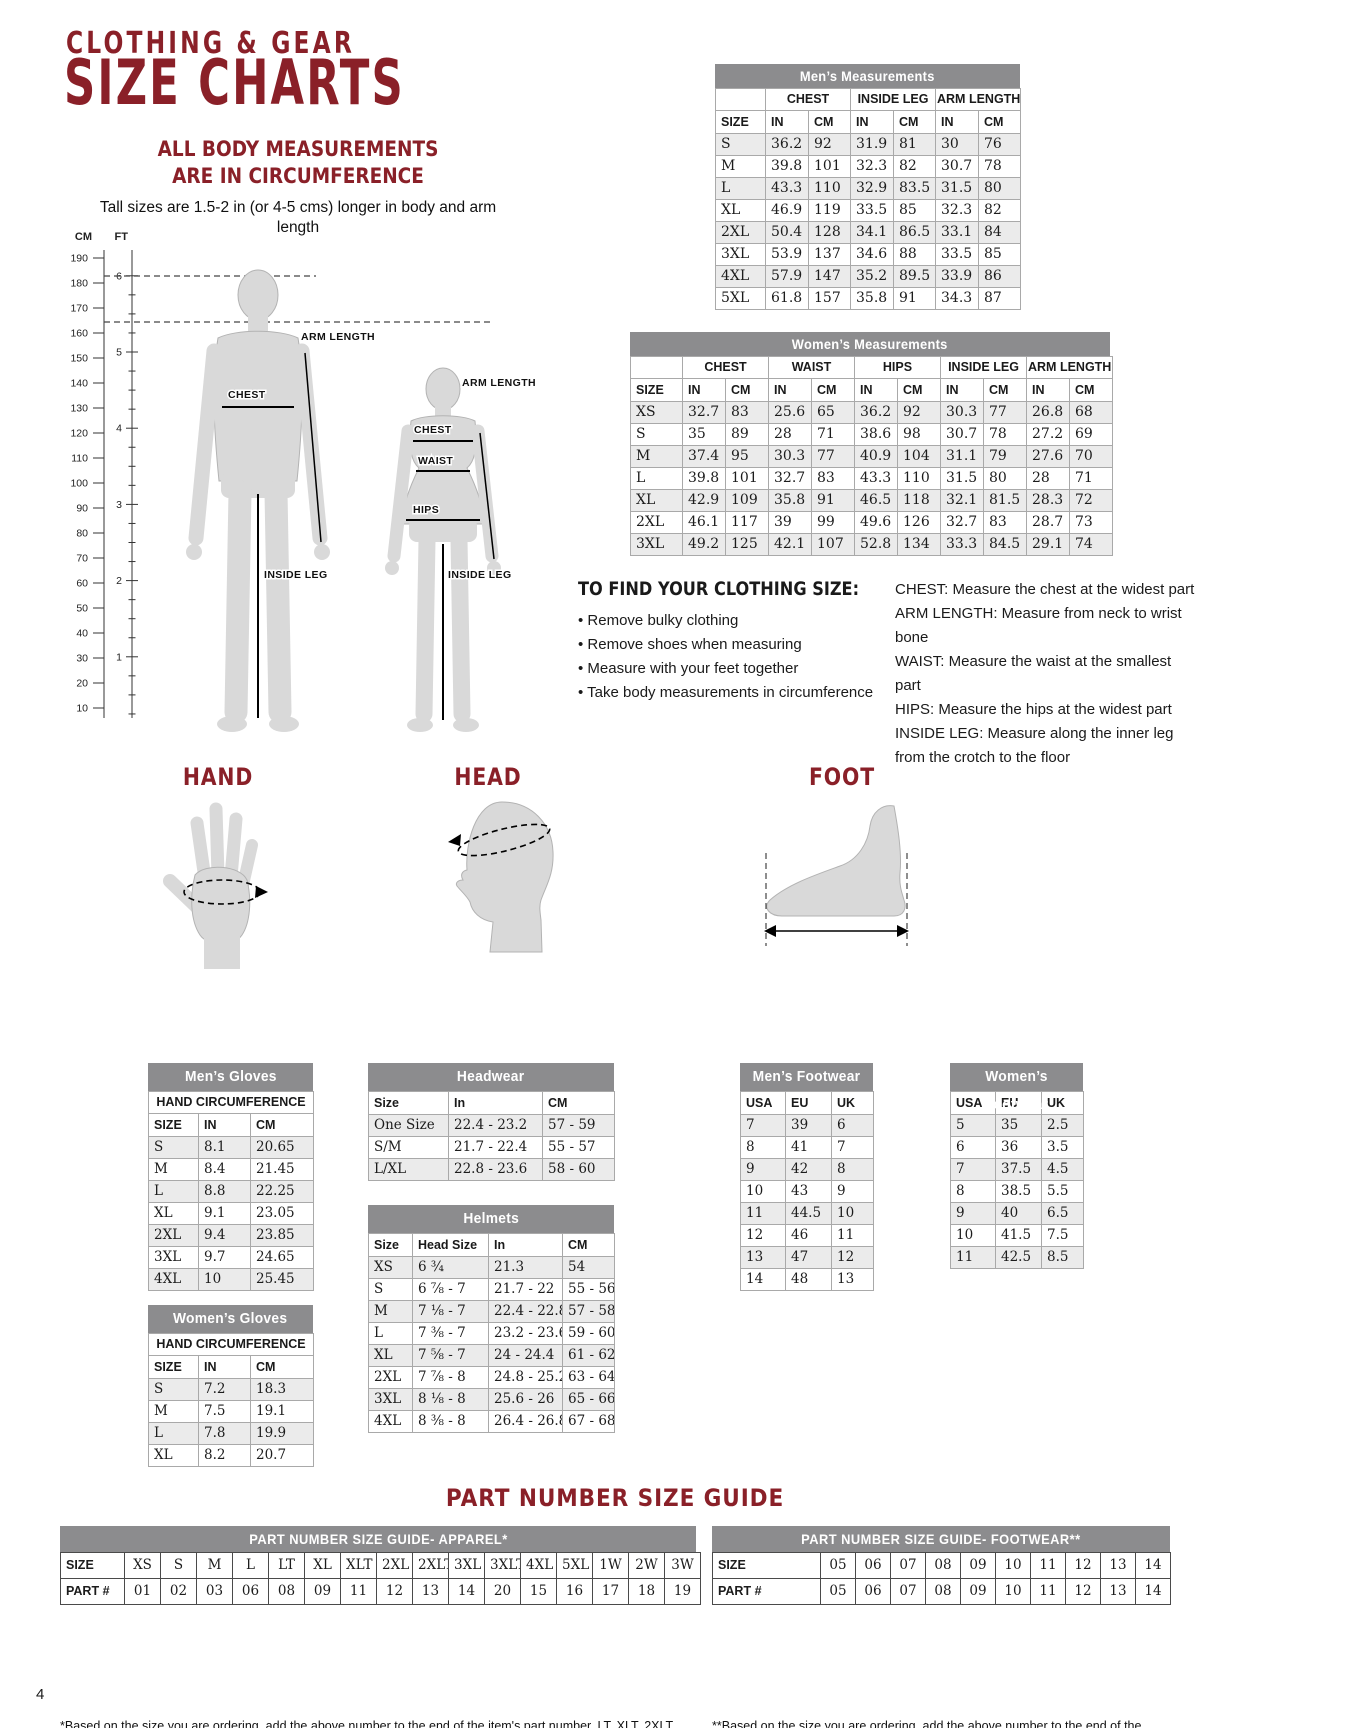  Describe the element at coordinates (588, 1421) in the screenshot. I see `table-cell: 67 - 68` at that location.